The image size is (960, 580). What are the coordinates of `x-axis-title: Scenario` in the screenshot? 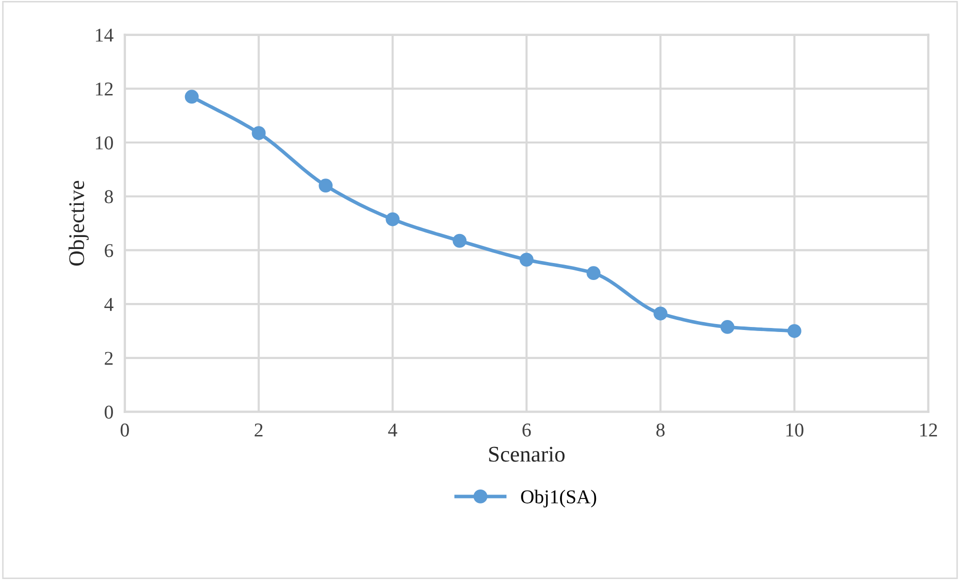 It's located at (527, 454).